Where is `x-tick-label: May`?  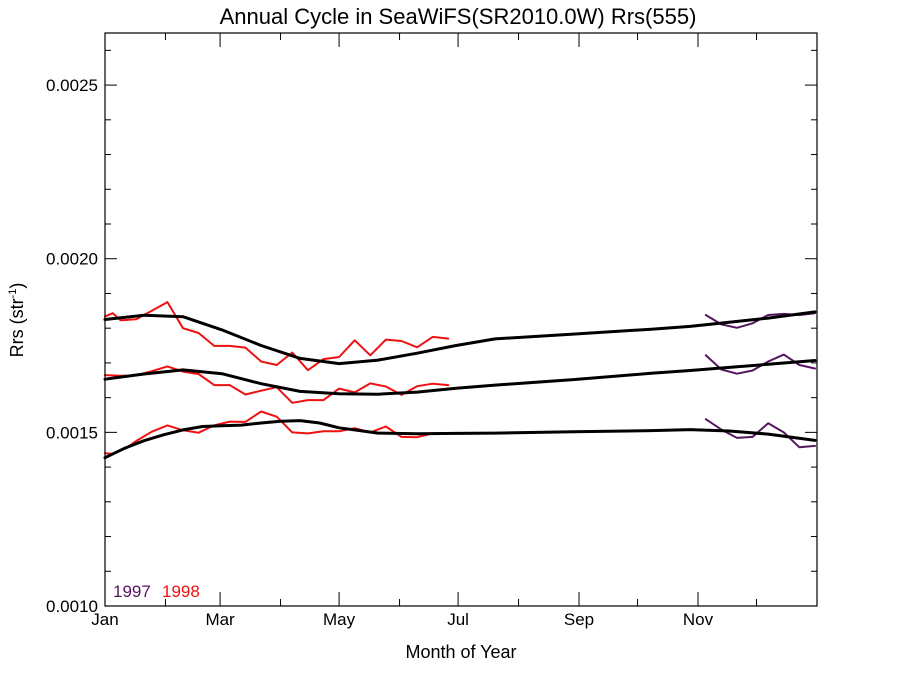
x-tick-label: May is located at coordinates (339, 619).